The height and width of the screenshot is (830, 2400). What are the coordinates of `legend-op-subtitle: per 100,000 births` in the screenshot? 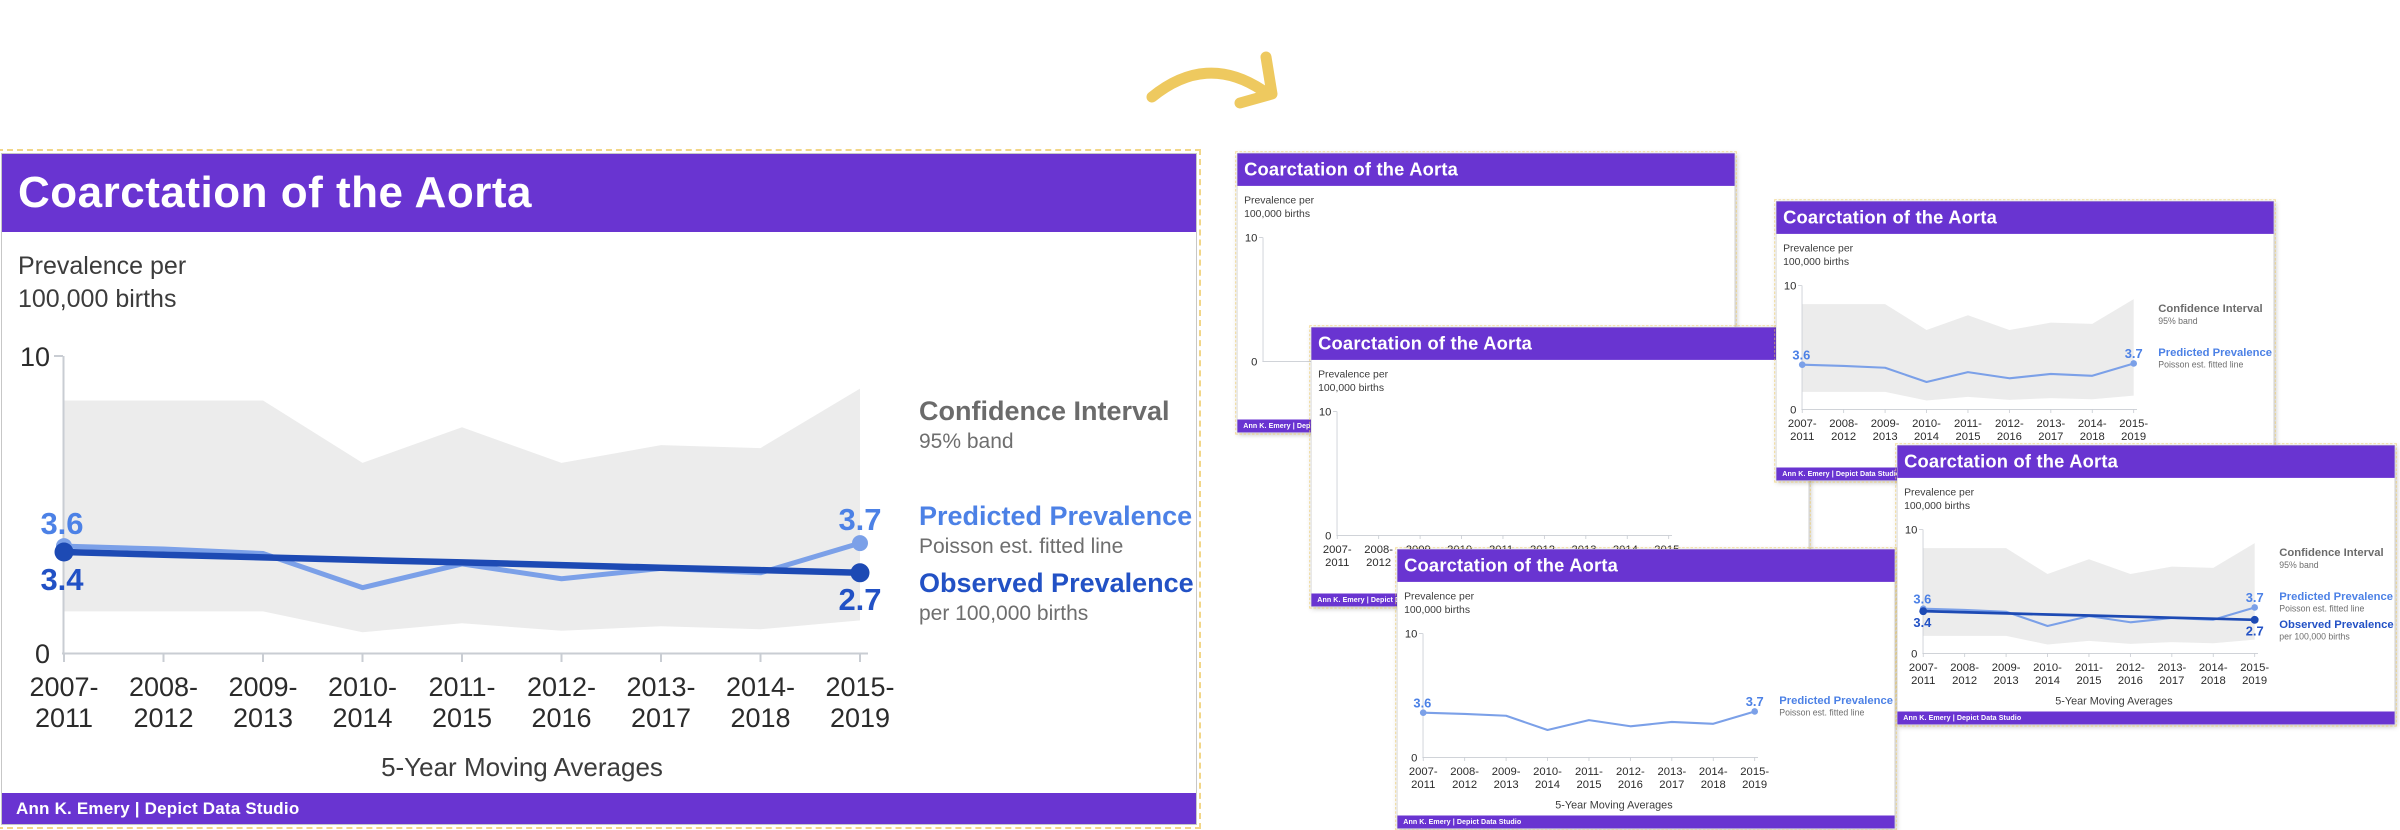 It's located at (1004, 613).